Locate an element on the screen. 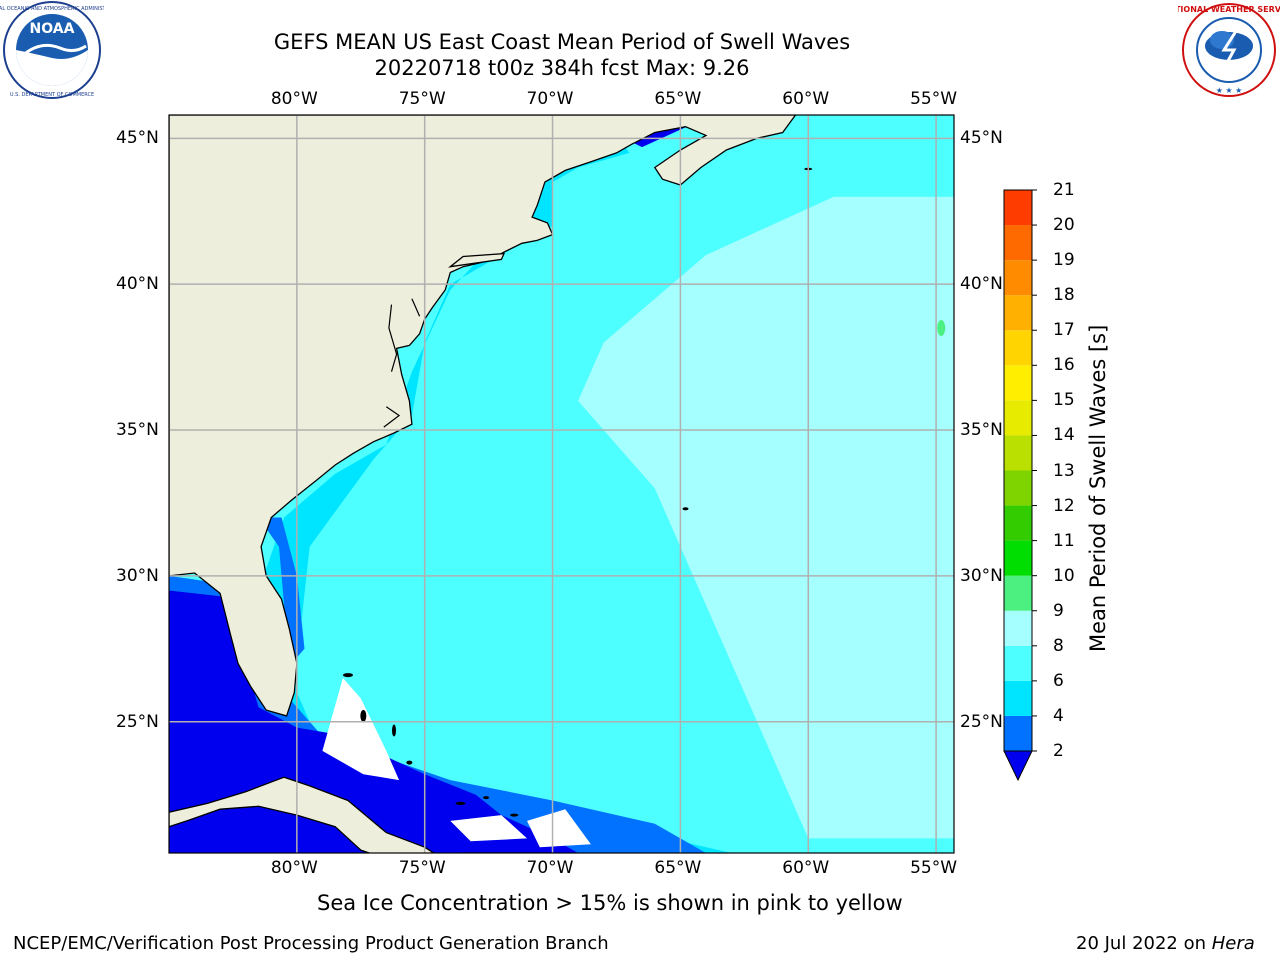 This screenshot has height=960, width=1280. lon-bottom-label: 55°W is located at coordinates (934, 868).